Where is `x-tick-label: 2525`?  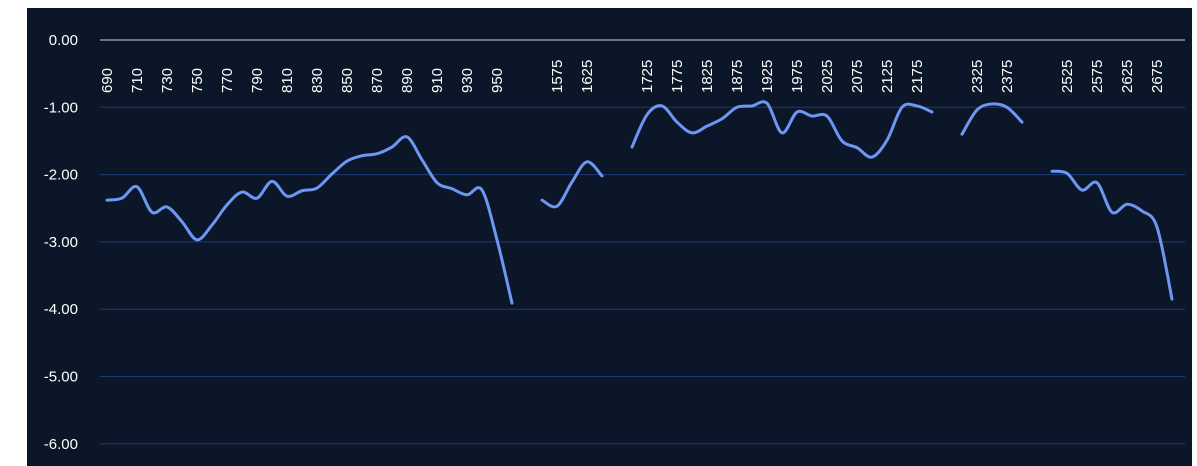
x-tick-label: 2525 is located at coordinates (1067, 76).